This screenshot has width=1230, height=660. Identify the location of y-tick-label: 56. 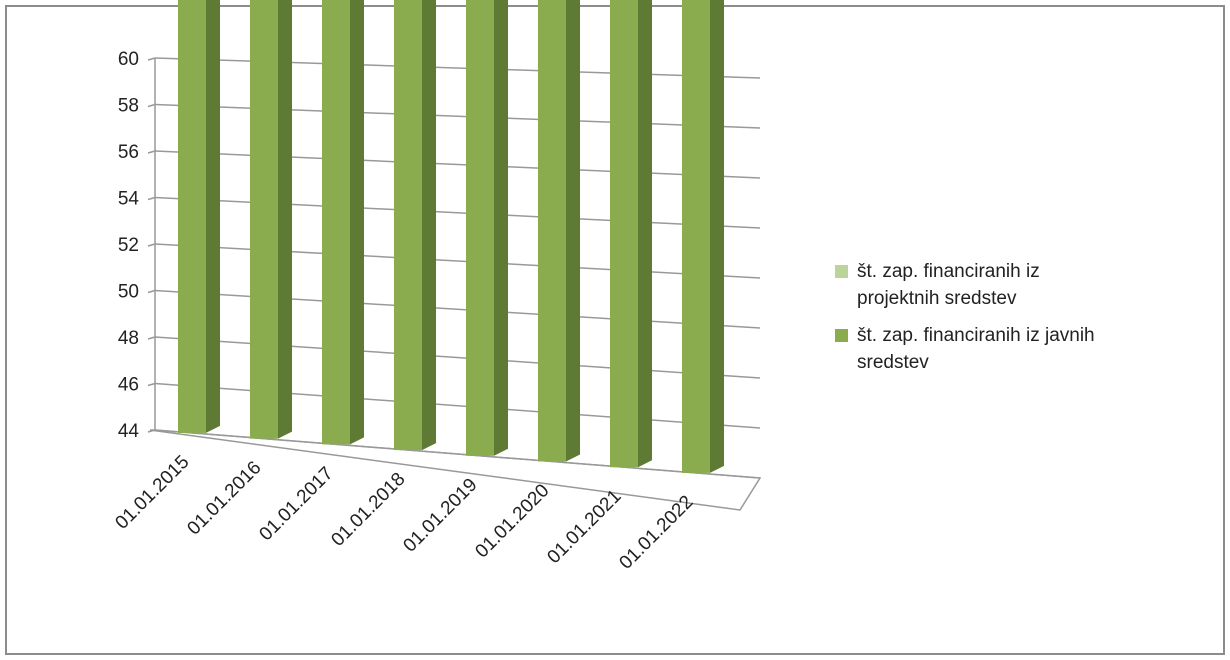
(128, 152).